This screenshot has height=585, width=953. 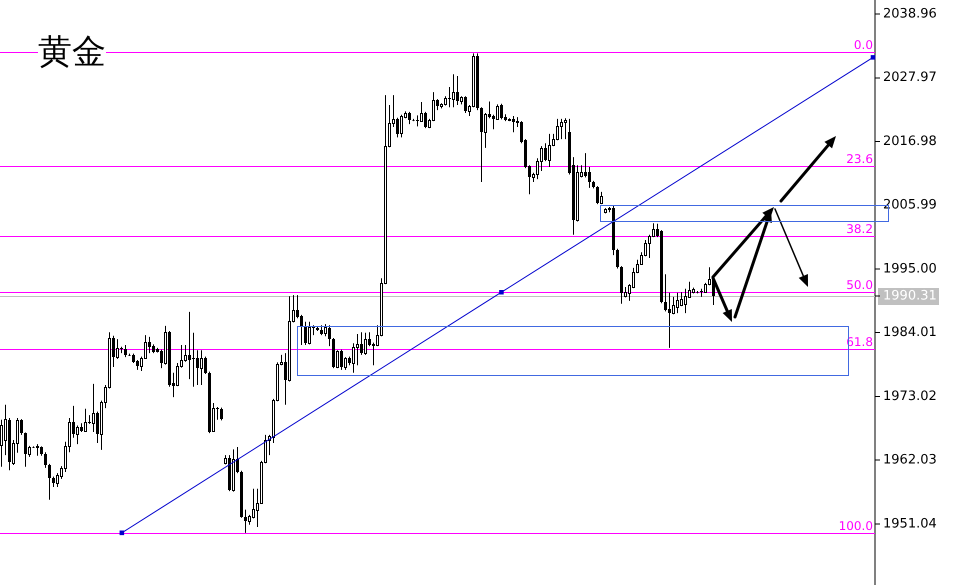 What do you see at coordinates (910, 141) in the screenshot?
I see `y-tick-label: 2016.98` at bounding box center [910, 141].